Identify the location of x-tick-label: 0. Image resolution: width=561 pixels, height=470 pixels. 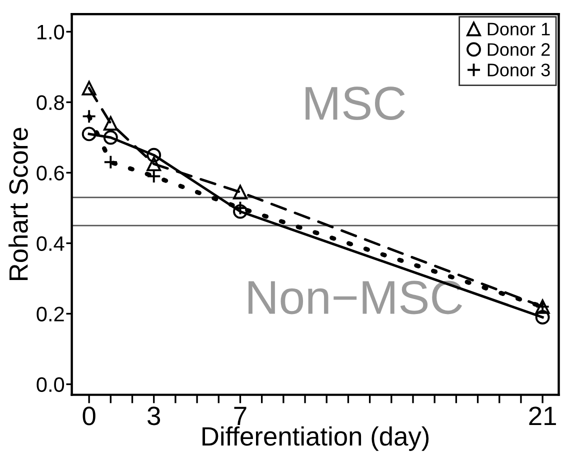
(89, 416).